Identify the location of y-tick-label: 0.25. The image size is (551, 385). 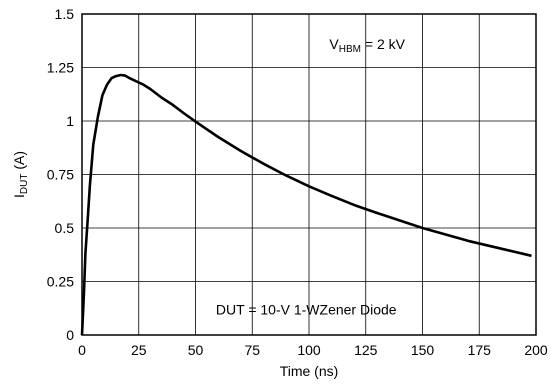
(60, 282).